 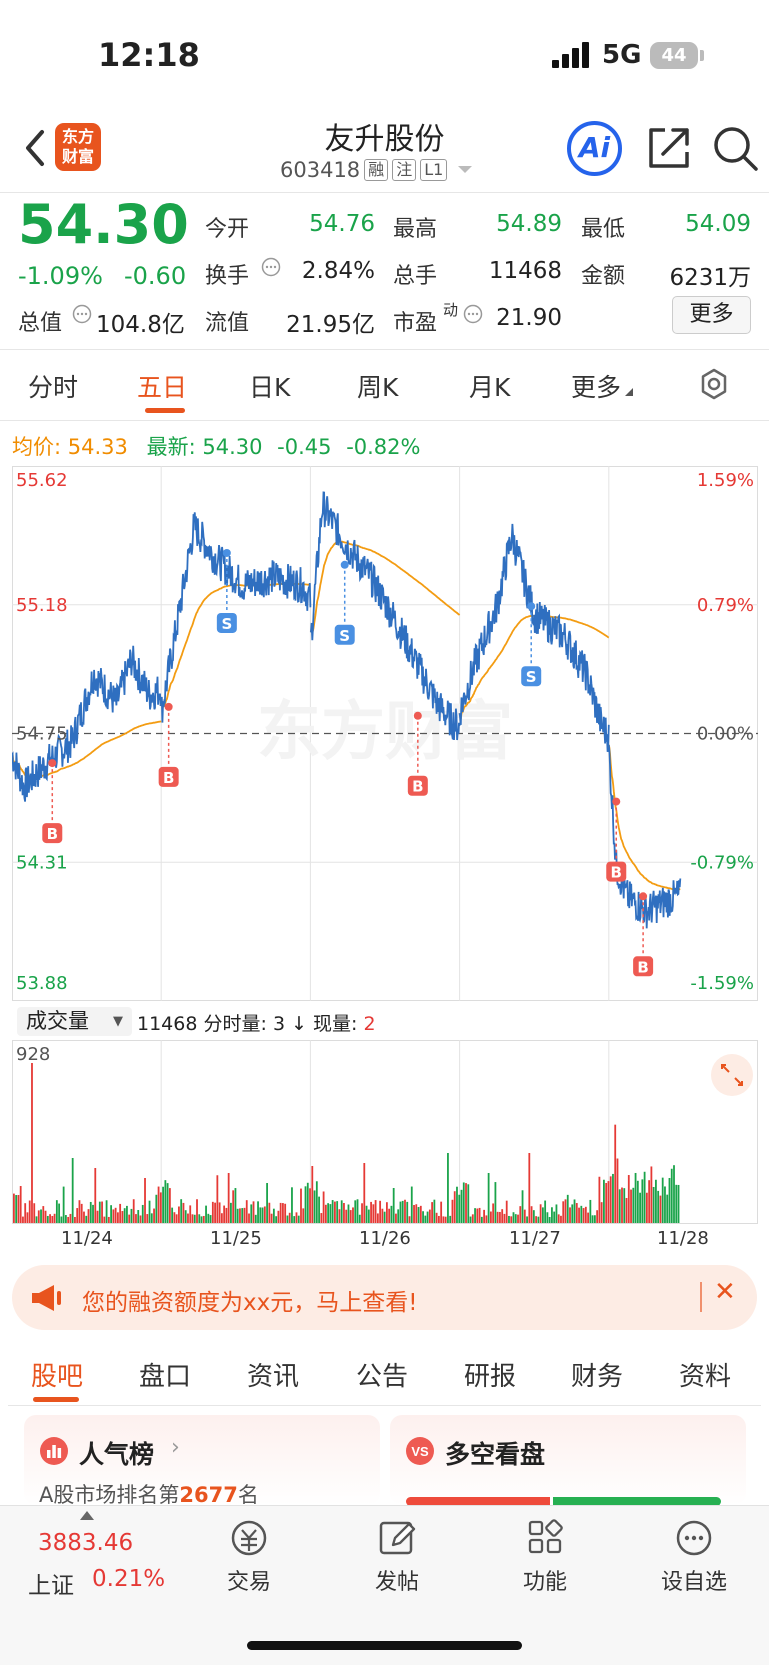 What do you see at coordinates (594, 148) in the screenshot?
I see `ai-assistant-button: Ai` at bounding box center [594, 148].